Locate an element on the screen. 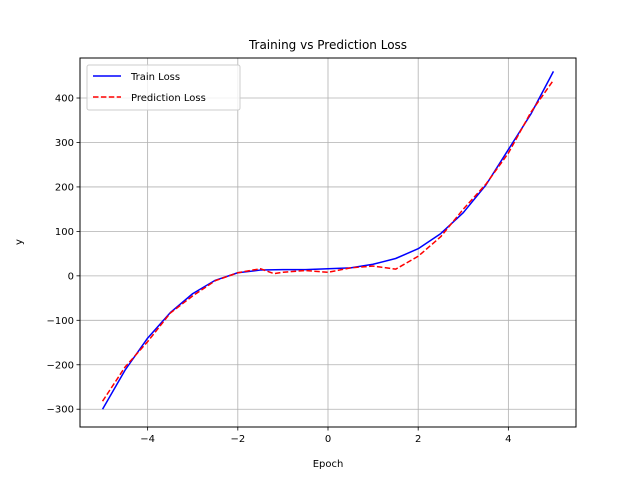 This screenshot has height=480, width=640. x-tick-label: 2 is located at coordinates (418, 439).